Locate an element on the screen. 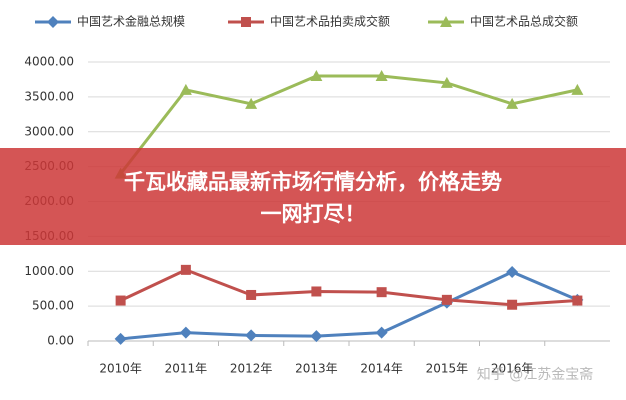  x-tick-label: 2013年 is located at coordinates (316, 369).